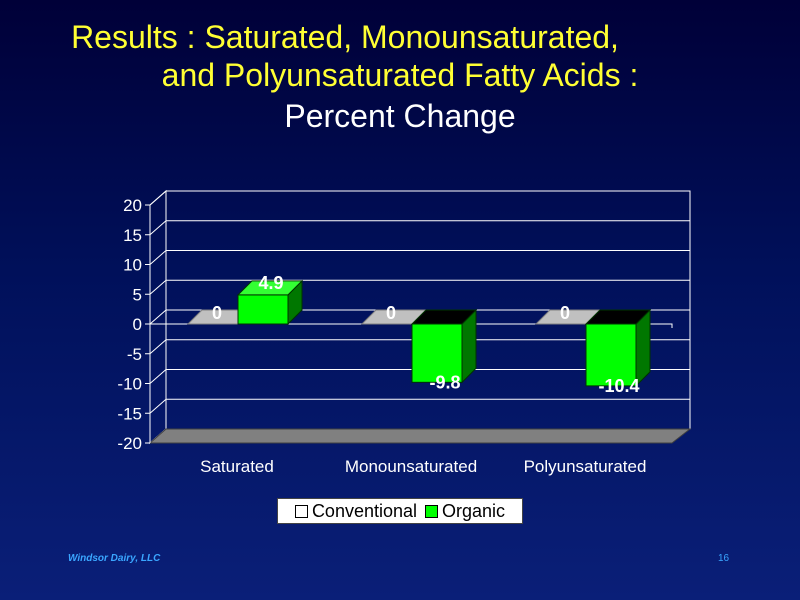 The width and height of the screenshot is (800, 600). Describe the element at coordinates (432, 511) in the screenshot. I see `legend-swatch-organic` at that location.